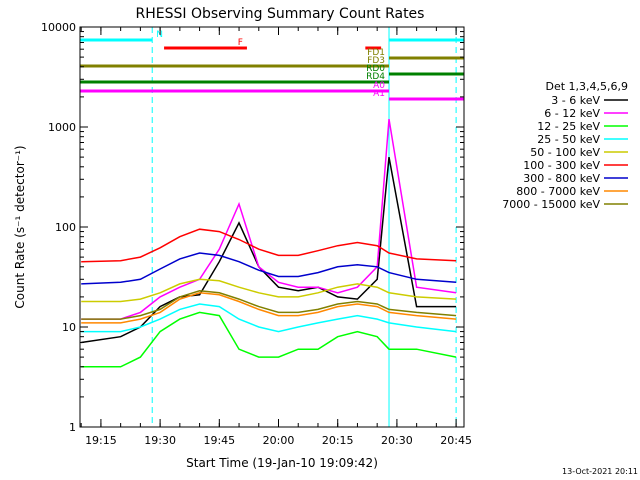 The height and width of the screenshot is (480, 640). What do you see at coordinates (101, 440) in the screenshot?
I see `x-tick-label-0: 19:15` at bounding box center [101, 440].